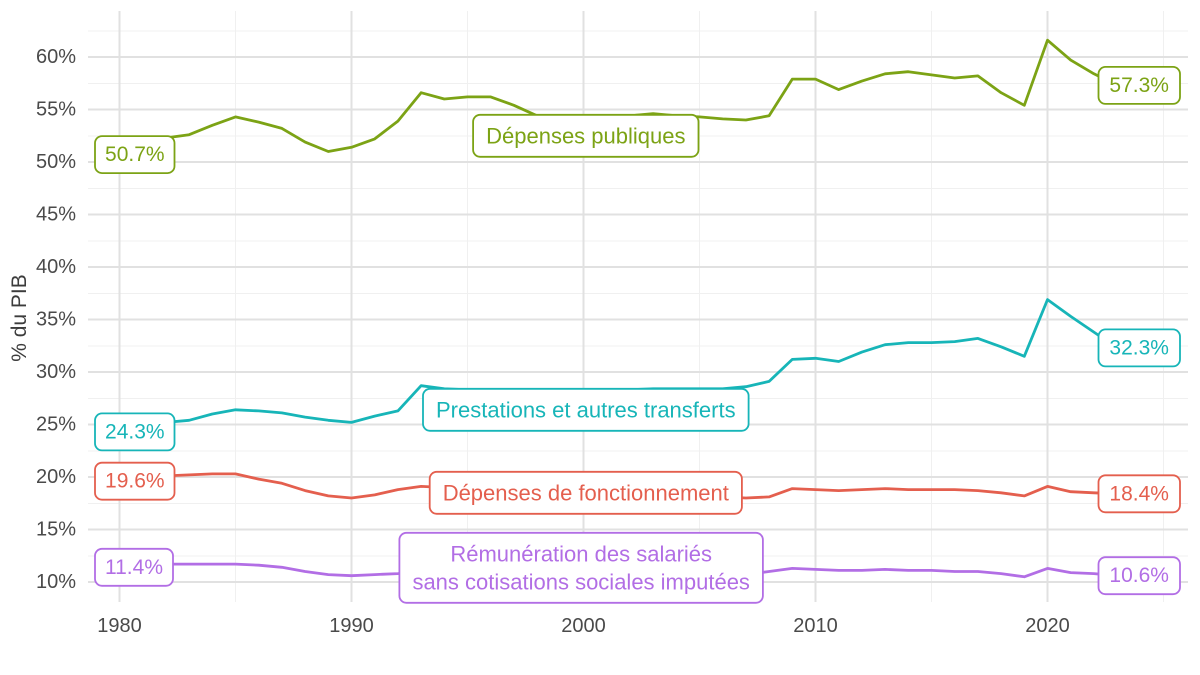  What do you see at coordinates (19, 318) in the screenshot?
I see `y-axis-title: % du PIB` at bounding box center [19, 318].